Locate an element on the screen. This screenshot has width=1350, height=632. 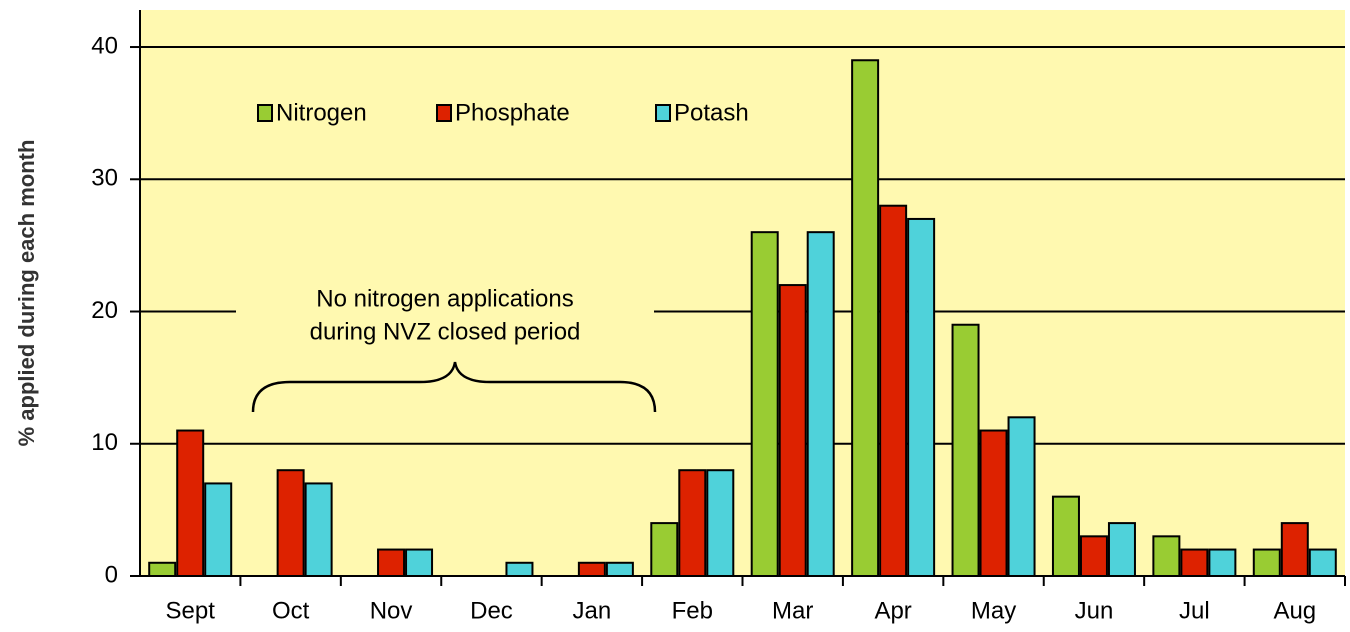
y-axis-label: % applied during each month is located at coordinates (26, 293).